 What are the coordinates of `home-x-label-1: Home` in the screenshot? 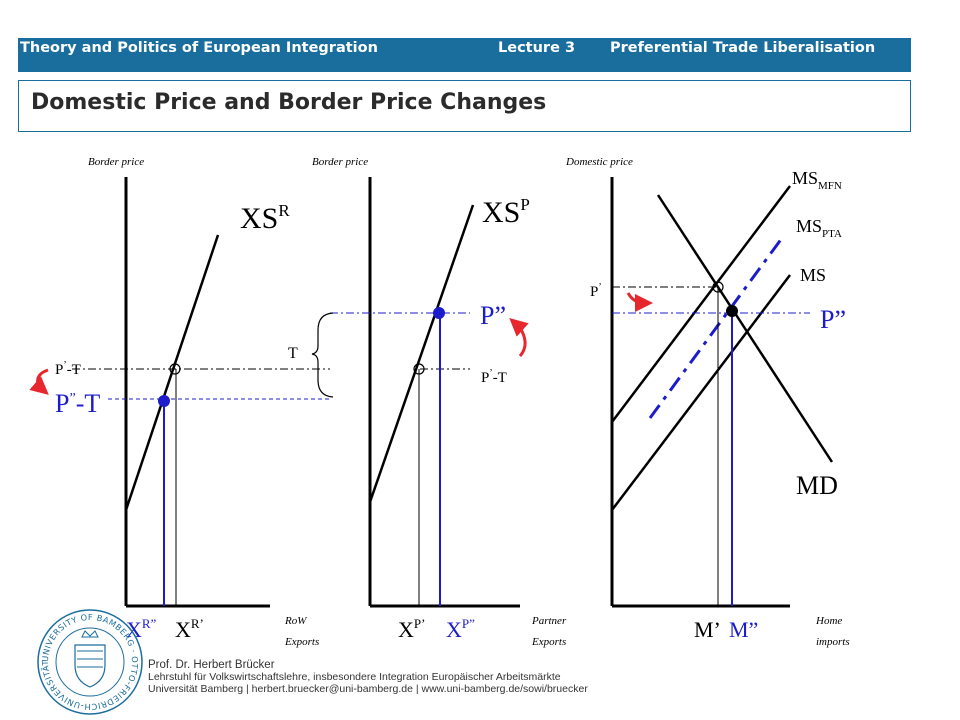 It's located at (828, 621).